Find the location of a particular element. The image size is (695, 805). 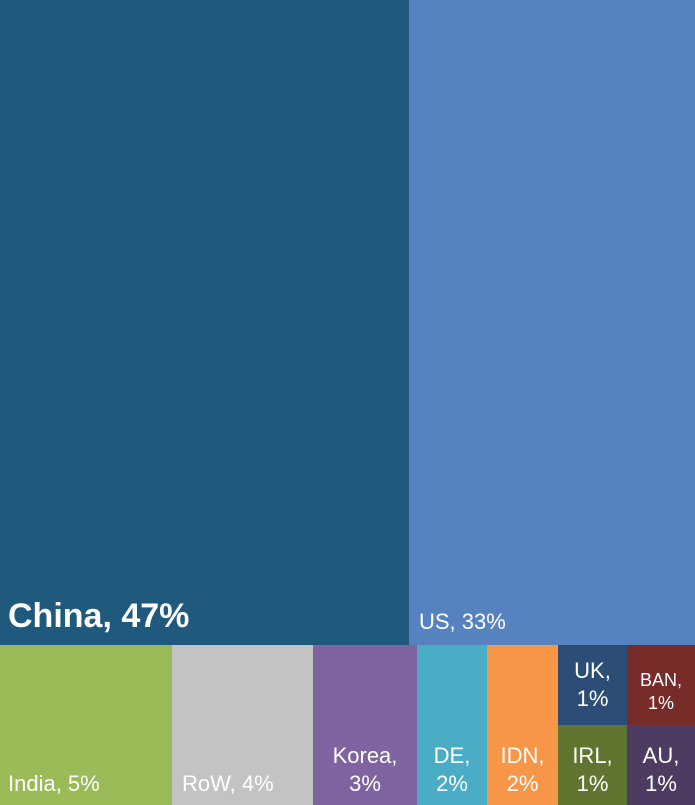

treemap-label-idn: IDN, 2% is located at coordinates (522, 769).